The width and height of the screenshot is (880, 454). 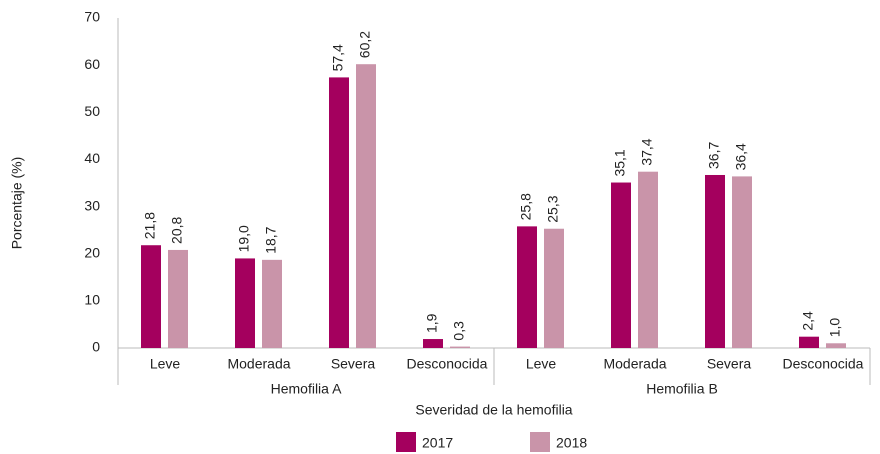 What do you see at coordinates (714, 155) in the screenshot?
I see `value-label: 36,7` at bounding box center [714, 155].